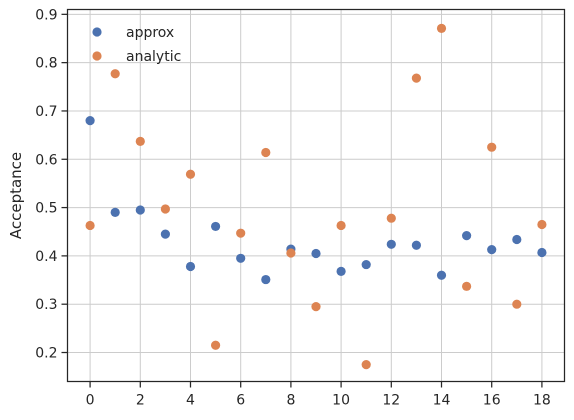  Describe the element at coordinates (51, 184) in the screenshot. I see `y-axis: 0.2 0.3 0.4 0.5 0.6 0.7 0.8 0.9` at that location.